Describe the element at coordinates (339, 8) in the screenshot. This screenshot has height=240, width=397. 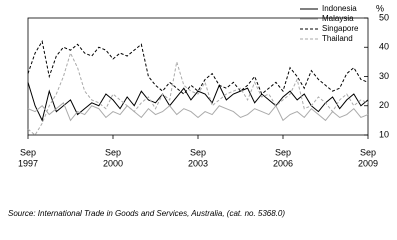
I see `legend-label: Indonesia` at that location.